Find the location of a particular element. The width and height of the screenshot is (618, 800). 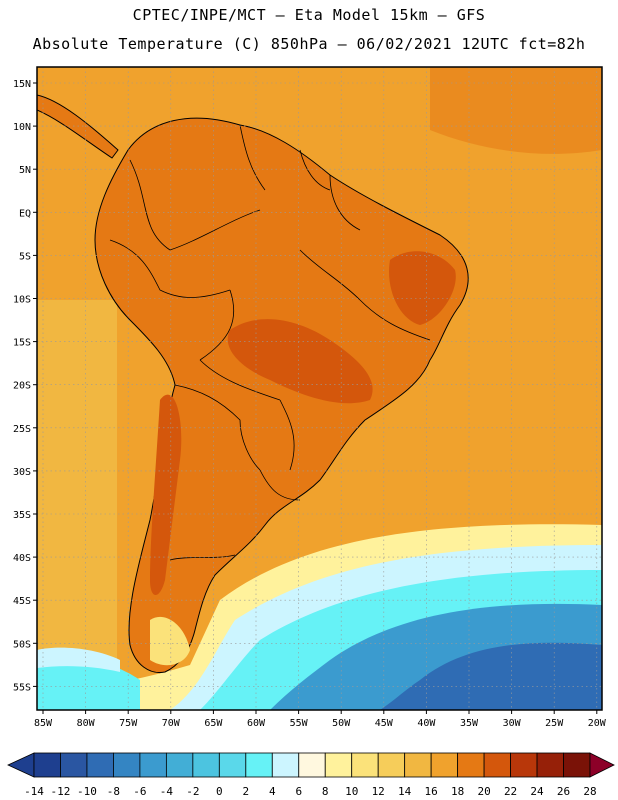

colorbar-tick-label: 26 is located at coordinates (563, 791).